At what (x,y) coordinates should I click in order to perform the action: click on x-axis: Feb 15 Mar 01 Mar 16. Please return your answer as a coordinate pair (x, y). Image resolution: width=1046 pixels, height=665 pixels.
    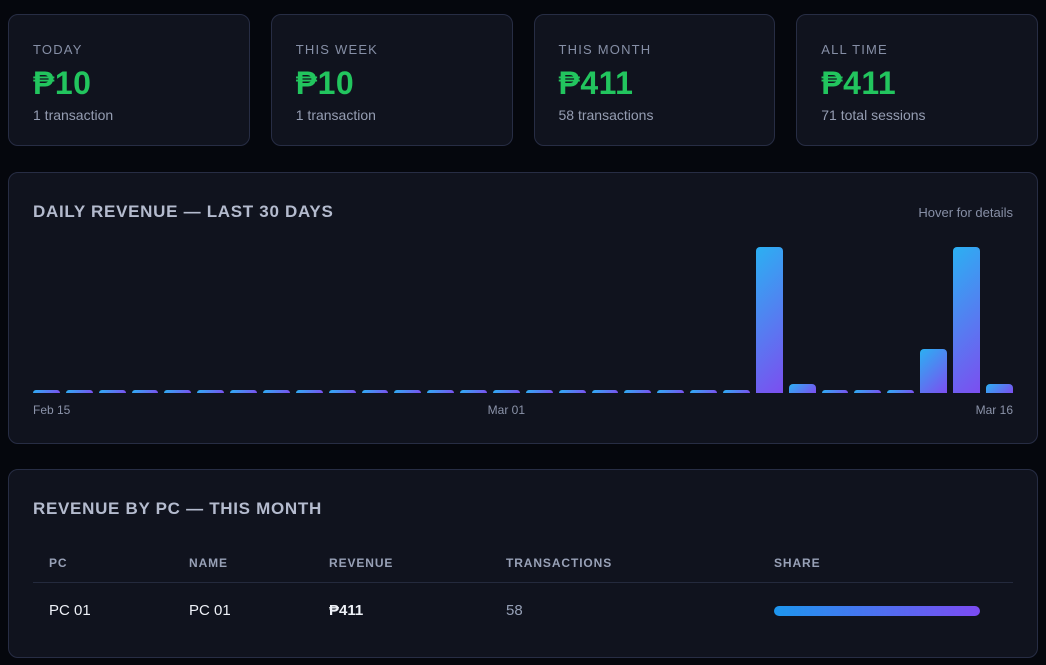
    Looking at the image, I should click on (523, 411).